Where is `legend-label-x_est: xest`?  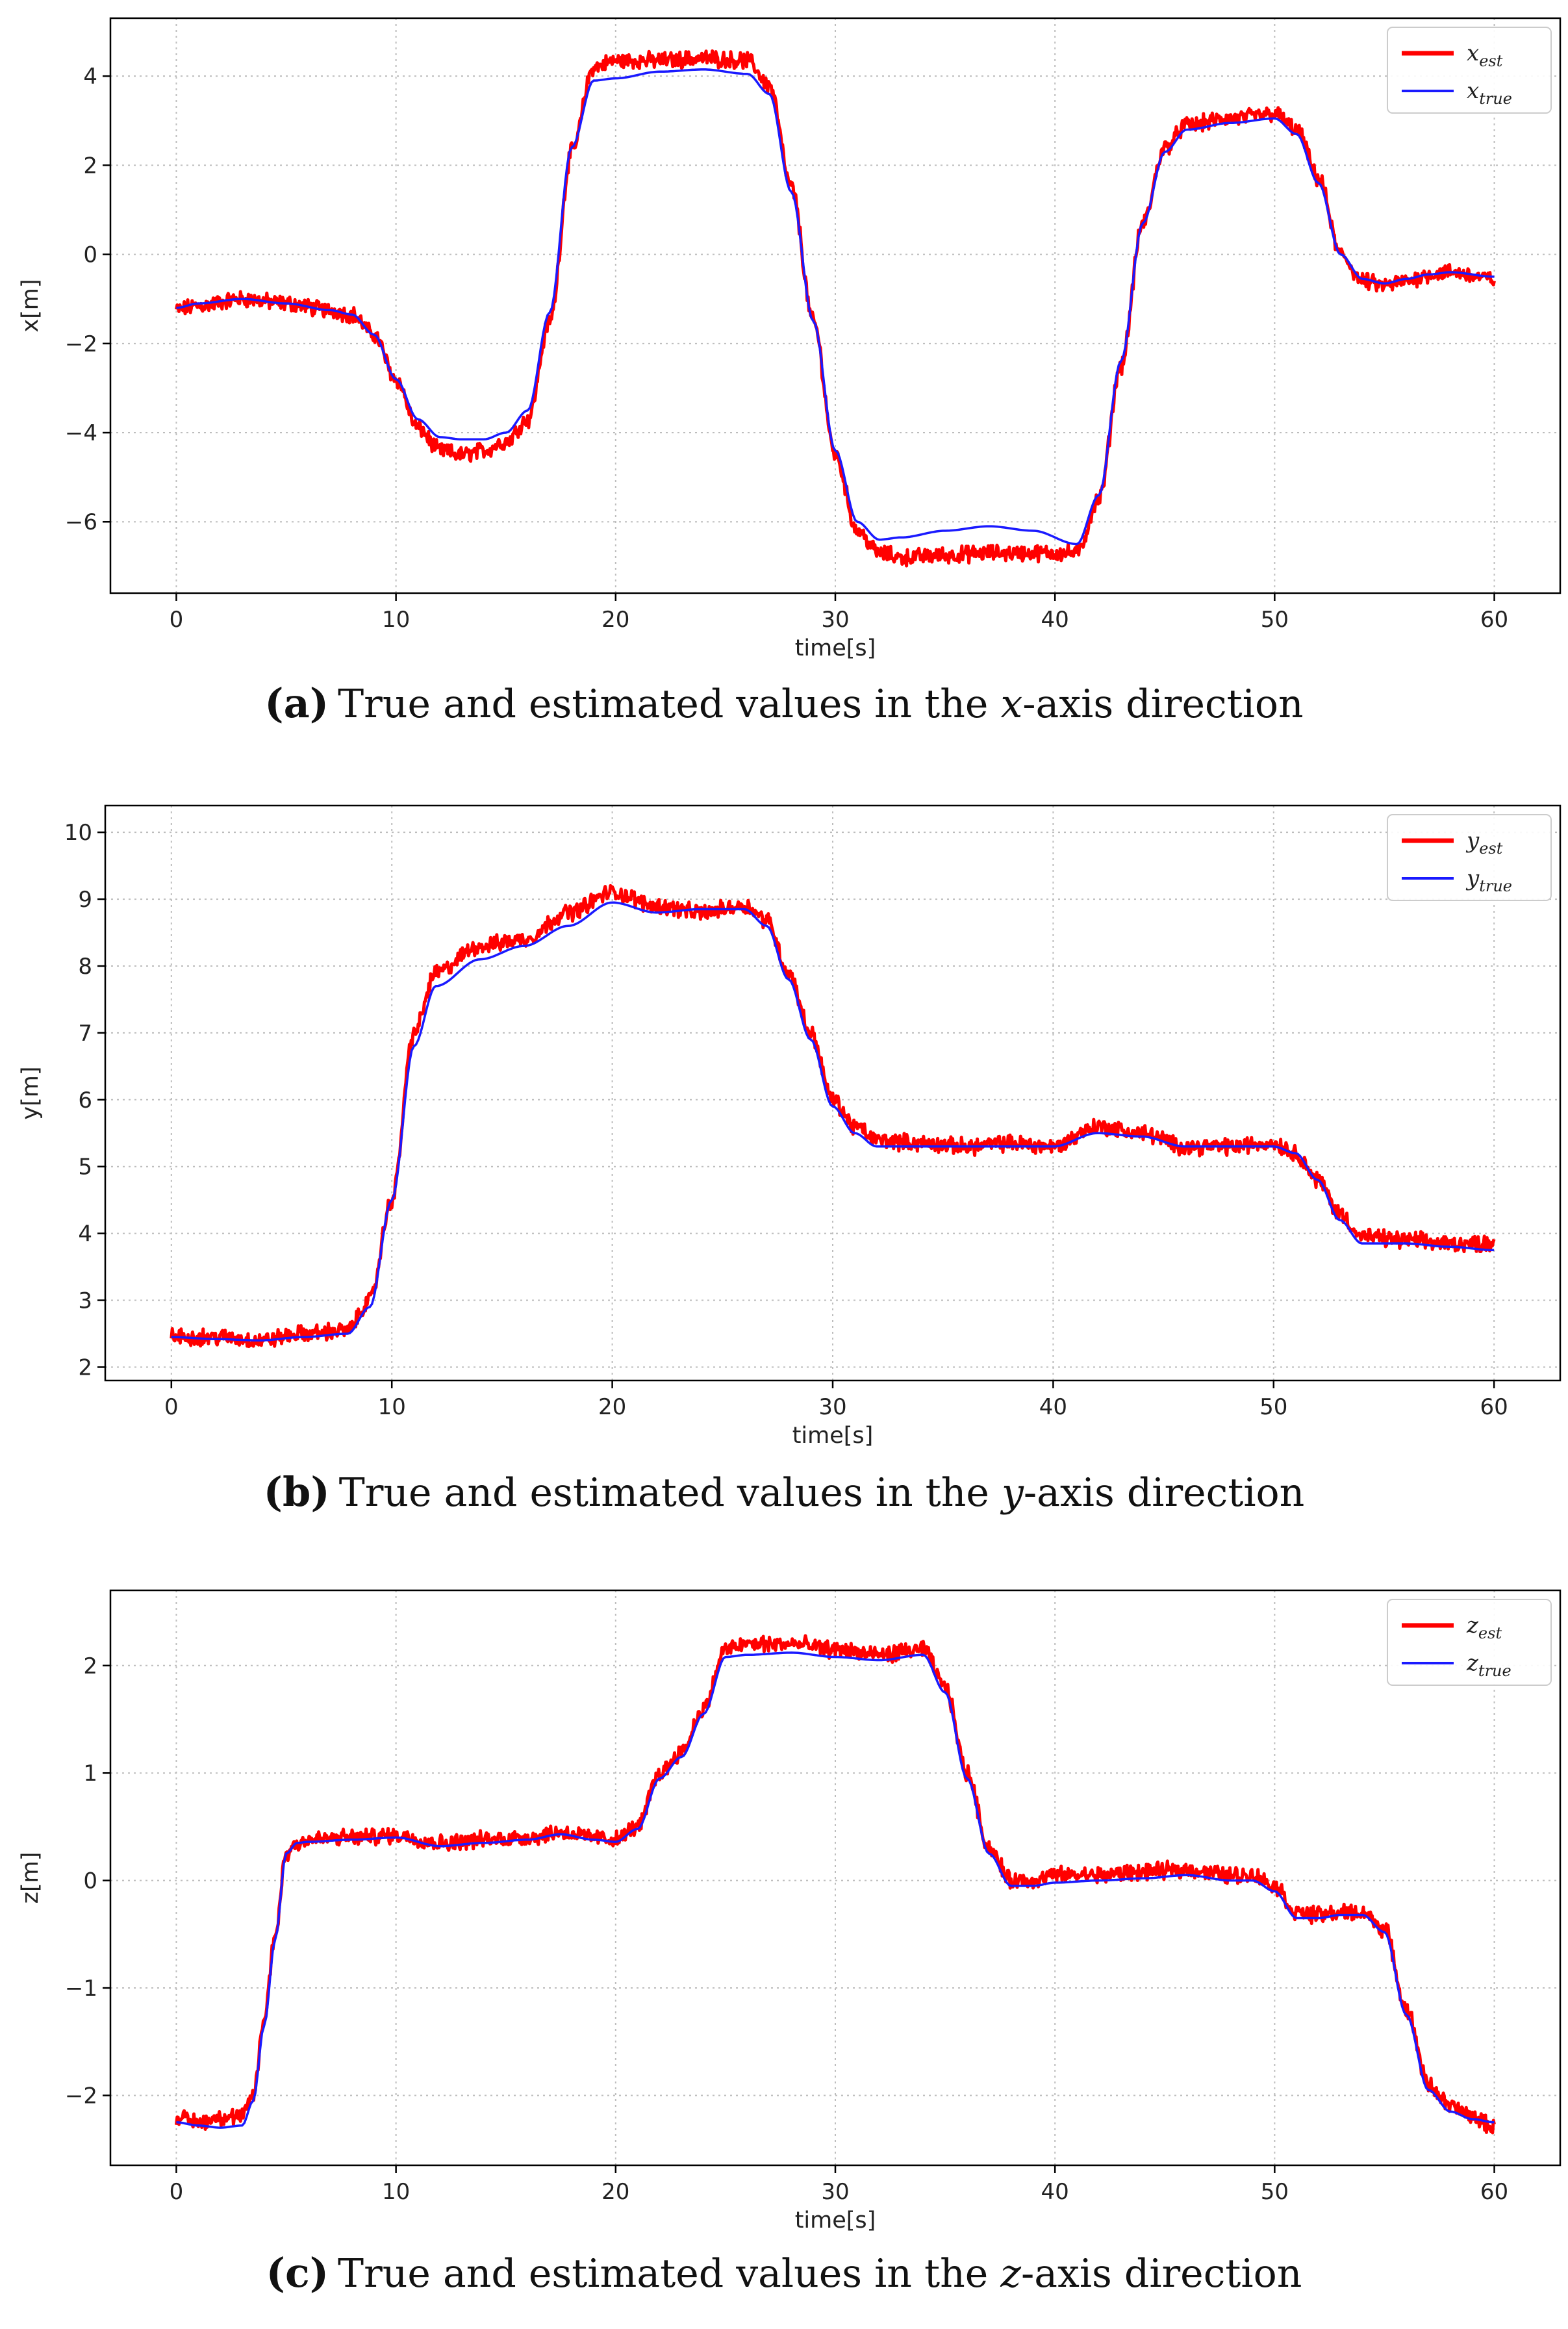
legend-label-x_est: xest is located at coordinates (1485, 55).